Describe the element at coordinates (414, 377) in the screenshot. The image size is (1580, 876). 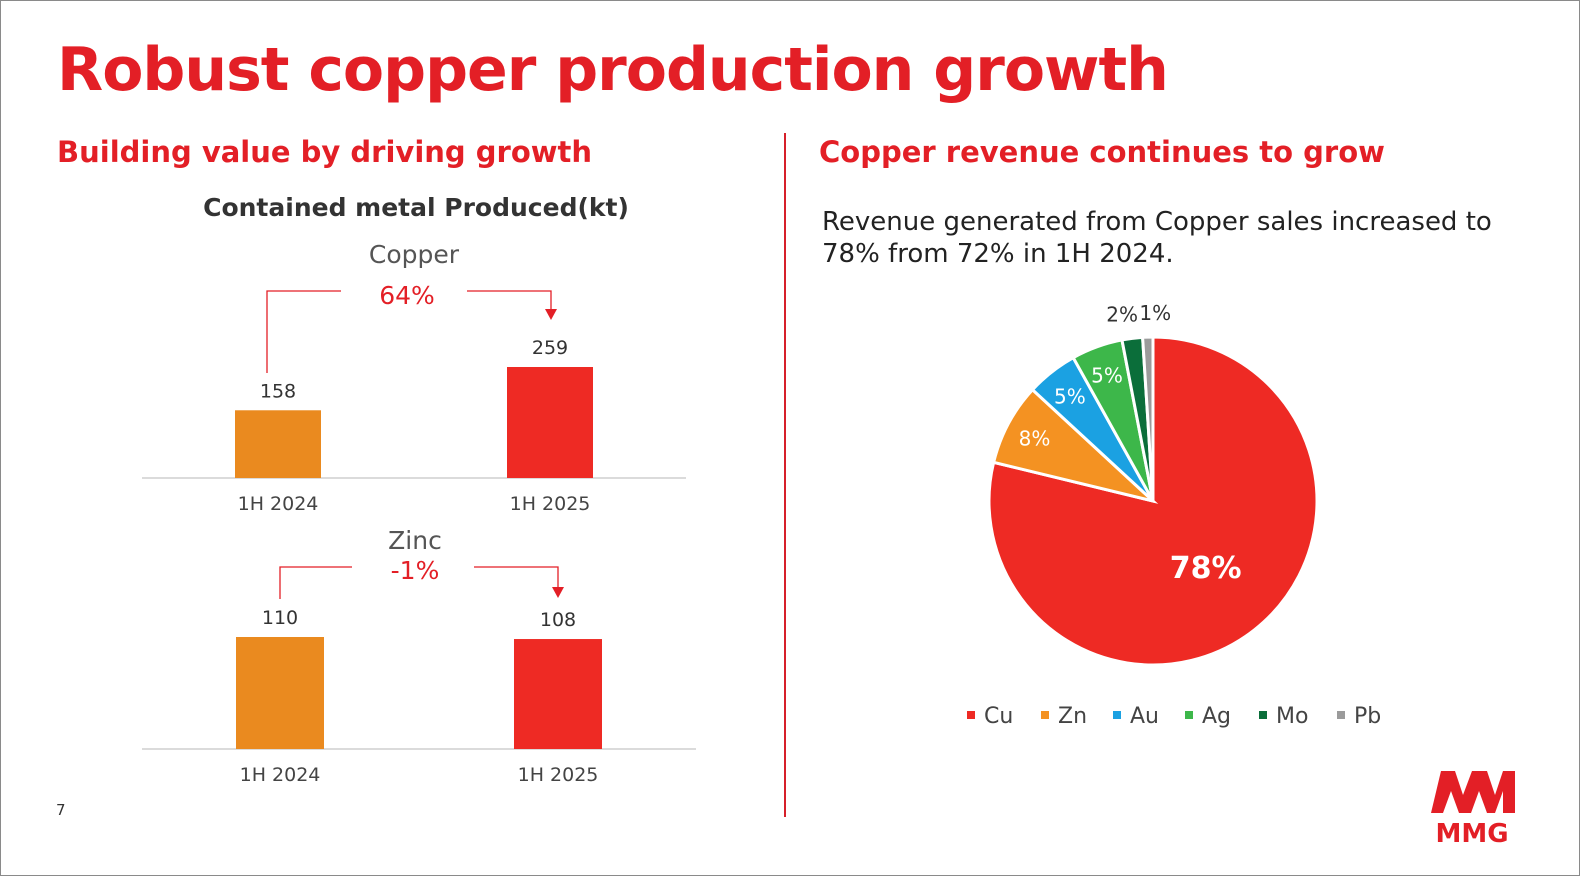
I see `copper-bar-chart: Copper 64% 158 1H 2024 259 1H 2025` at that location.